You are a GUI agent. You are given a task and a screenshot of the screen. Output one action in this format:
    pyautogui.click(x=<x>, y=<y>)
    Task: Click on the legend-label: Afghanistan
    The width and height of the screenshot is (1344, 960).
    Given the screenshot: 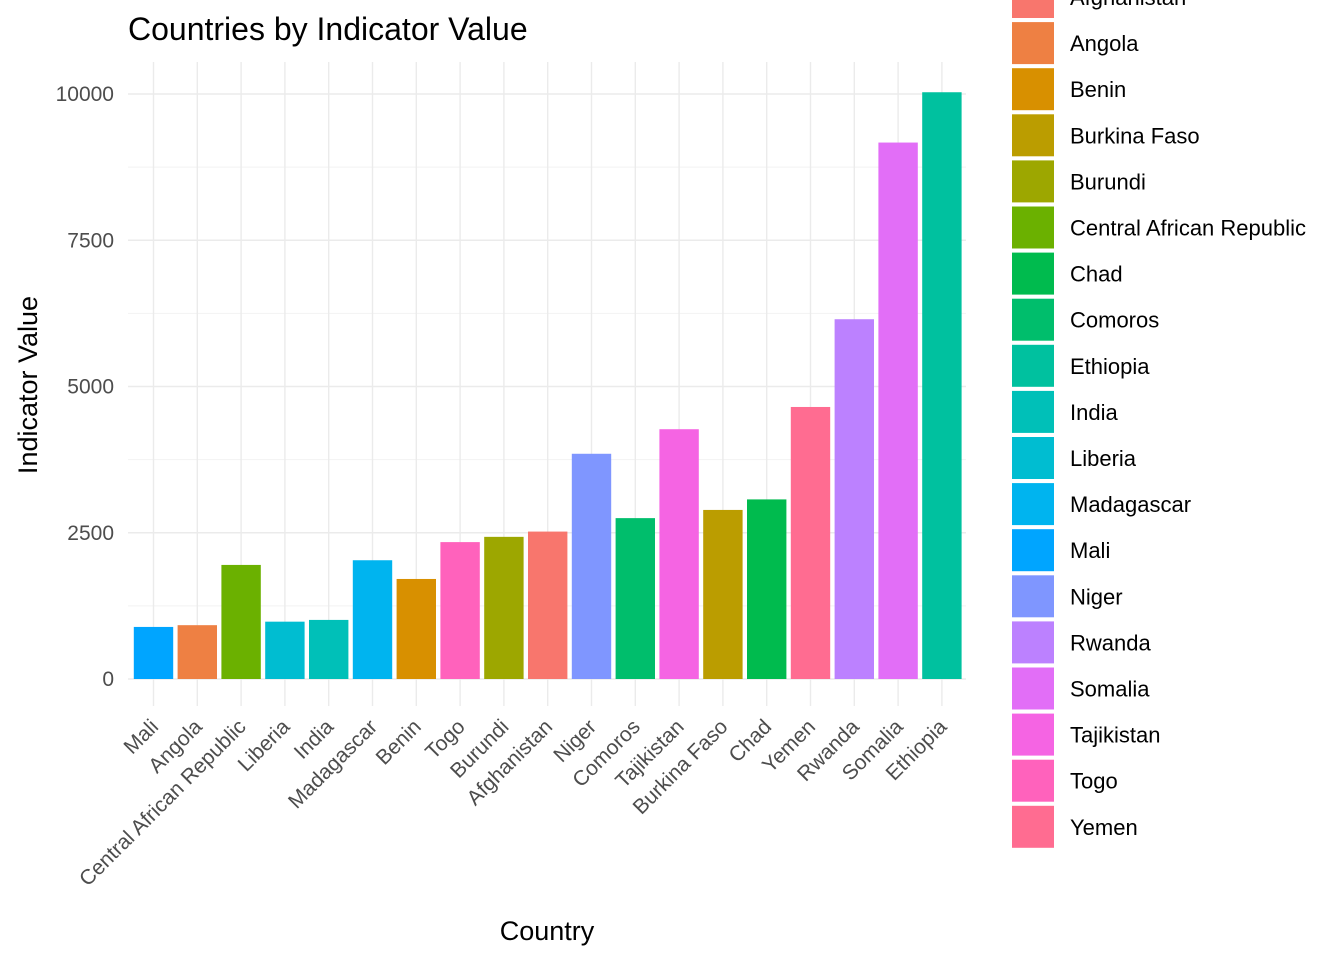 What is the action you would take?
    pyautogui.click(x=1128, y=5)
    